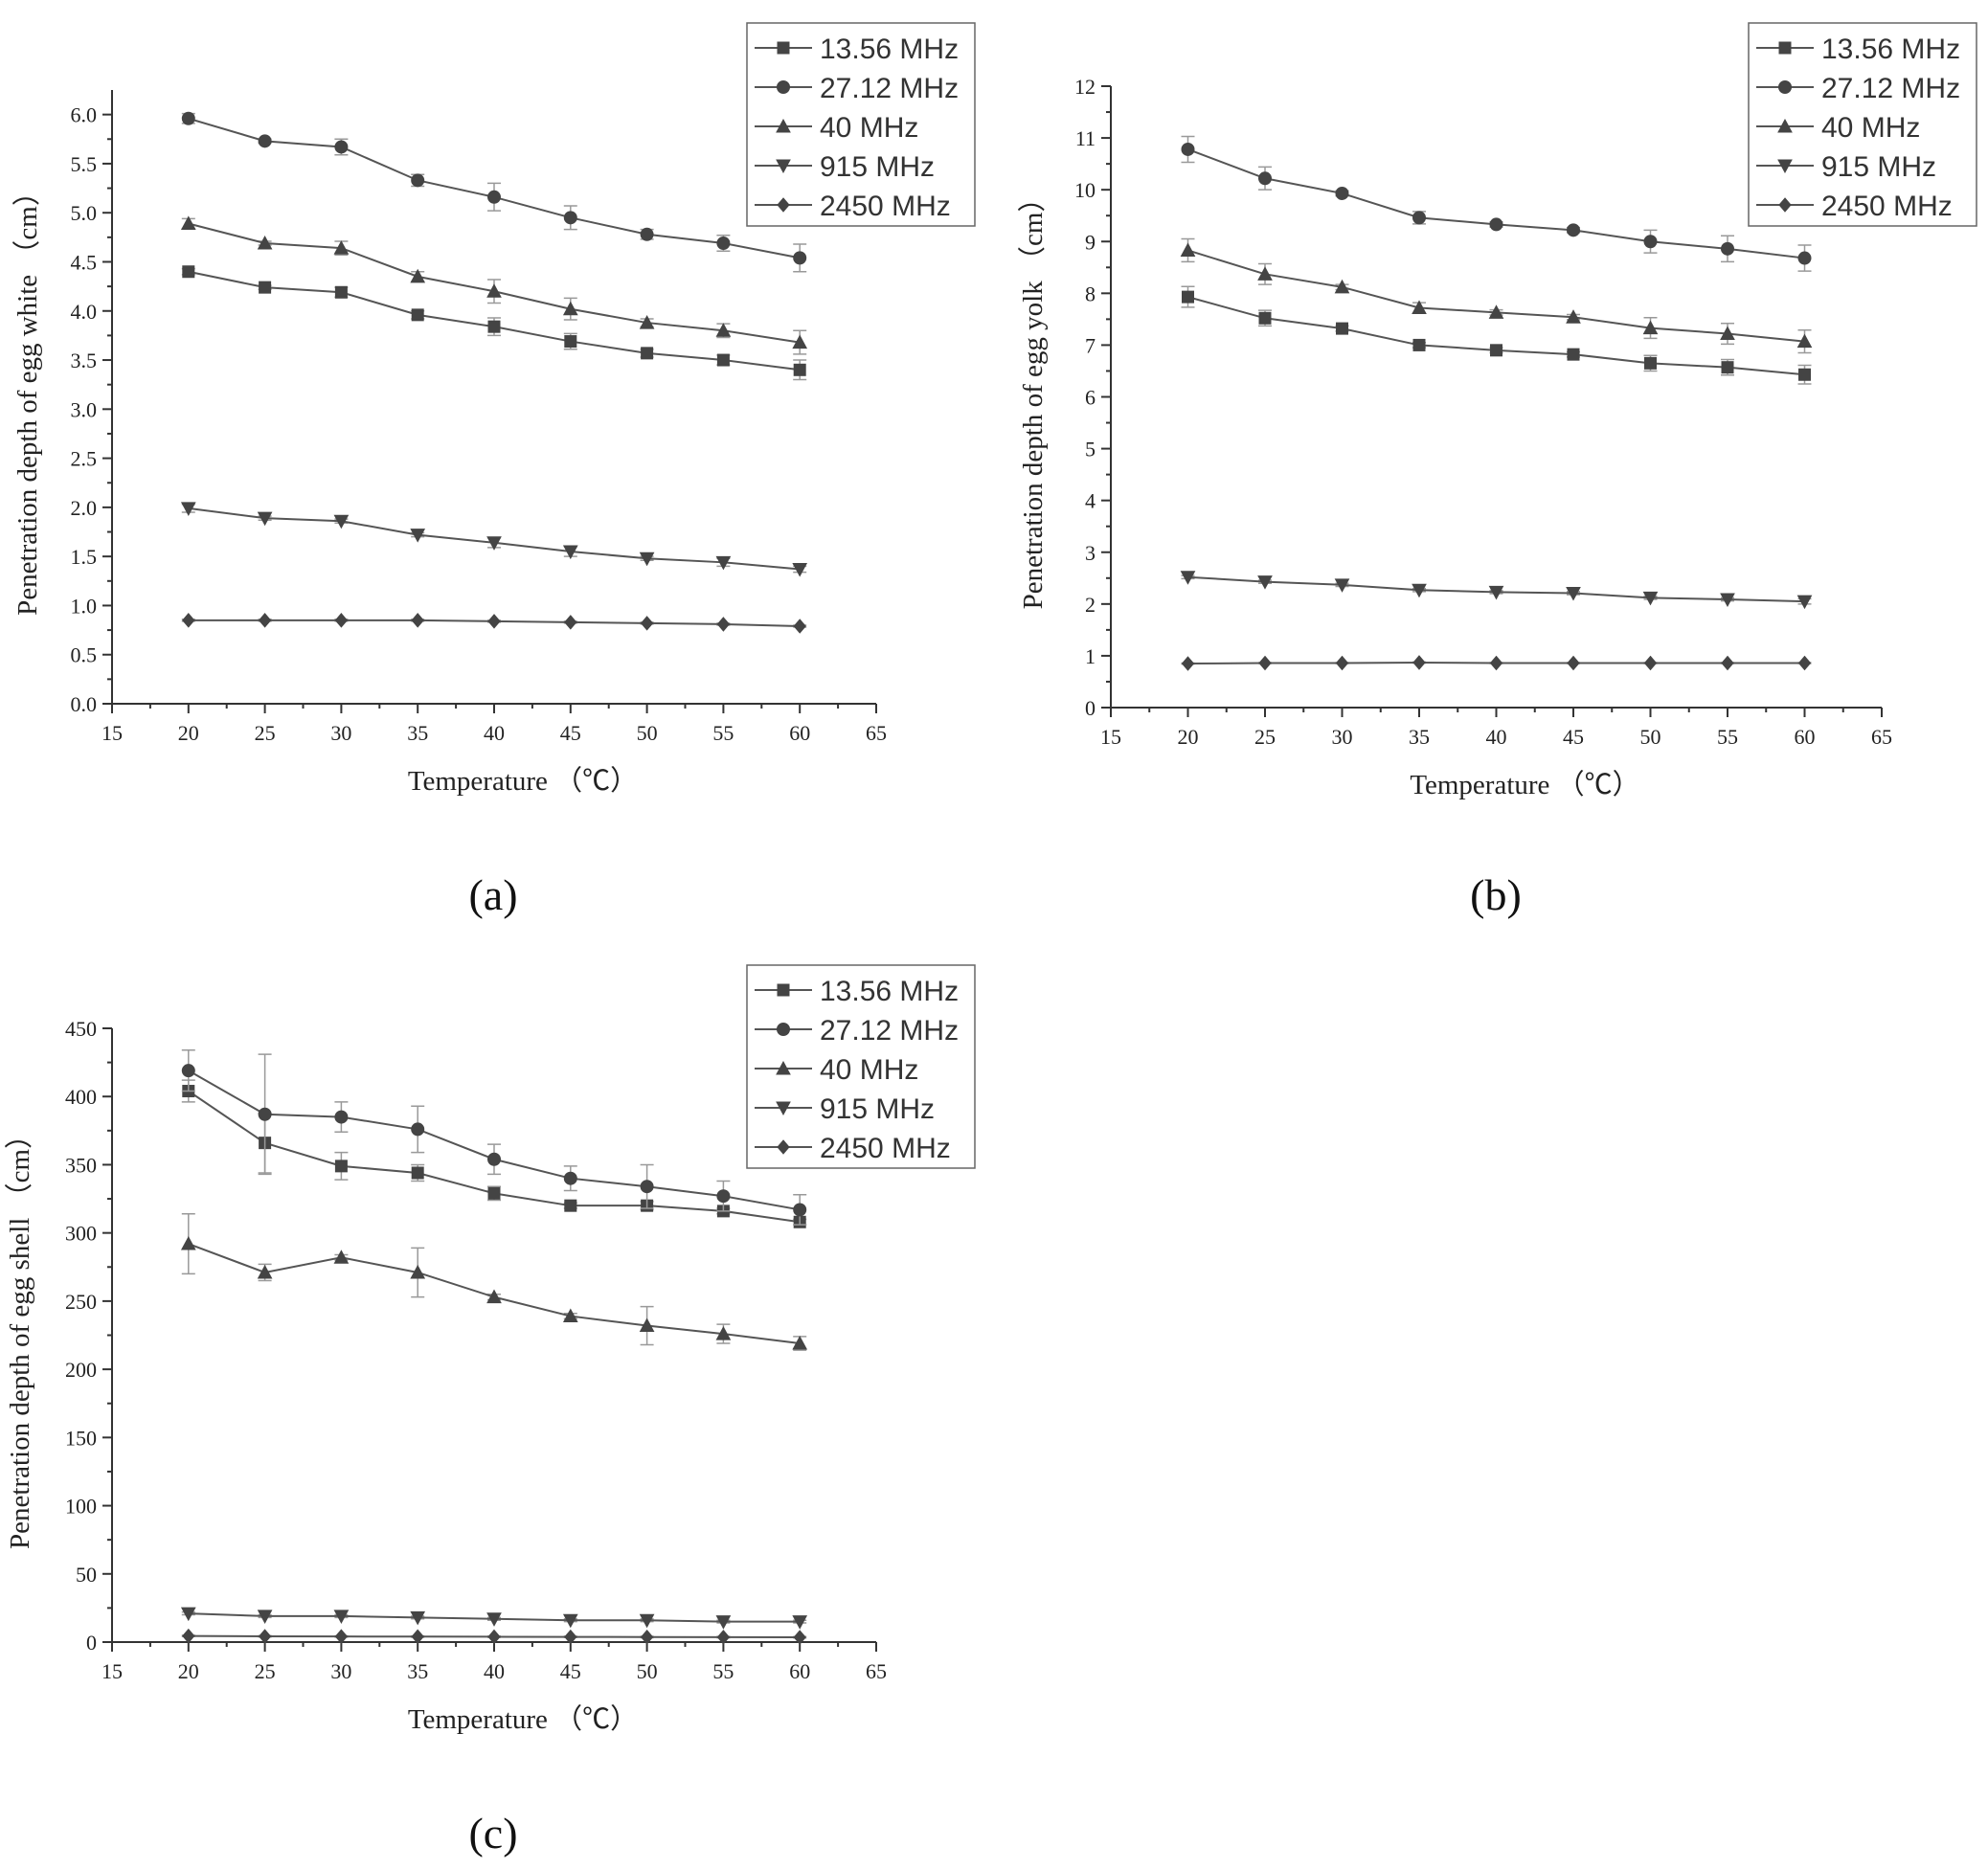 The width and height of the screenshot is (1988, 1869). What do you see at coordinates (112, 733) in the screenshot?
I see `x-tick-label: 15` at bounding box center [112, 733].